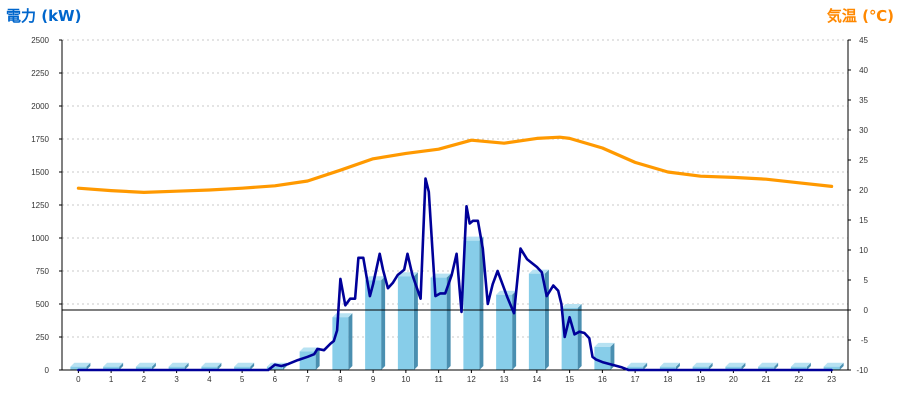 The image size is (900, 400). Describe the element at coordinates (176, 379) in the screenshot. I see `x-tick-label: 3` at that location.